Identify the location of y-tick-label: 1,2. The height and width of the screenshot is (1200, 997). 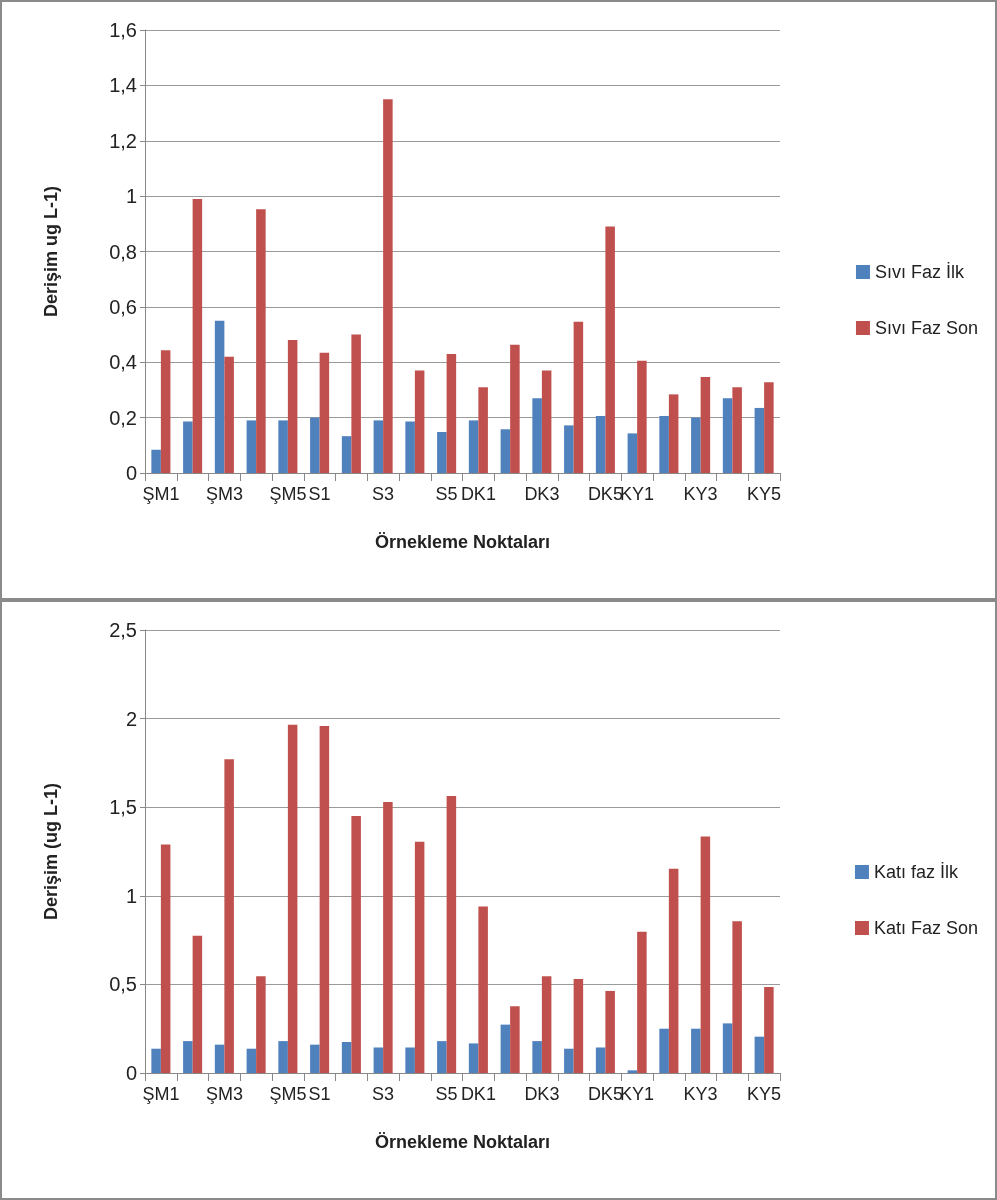
(123, 140).